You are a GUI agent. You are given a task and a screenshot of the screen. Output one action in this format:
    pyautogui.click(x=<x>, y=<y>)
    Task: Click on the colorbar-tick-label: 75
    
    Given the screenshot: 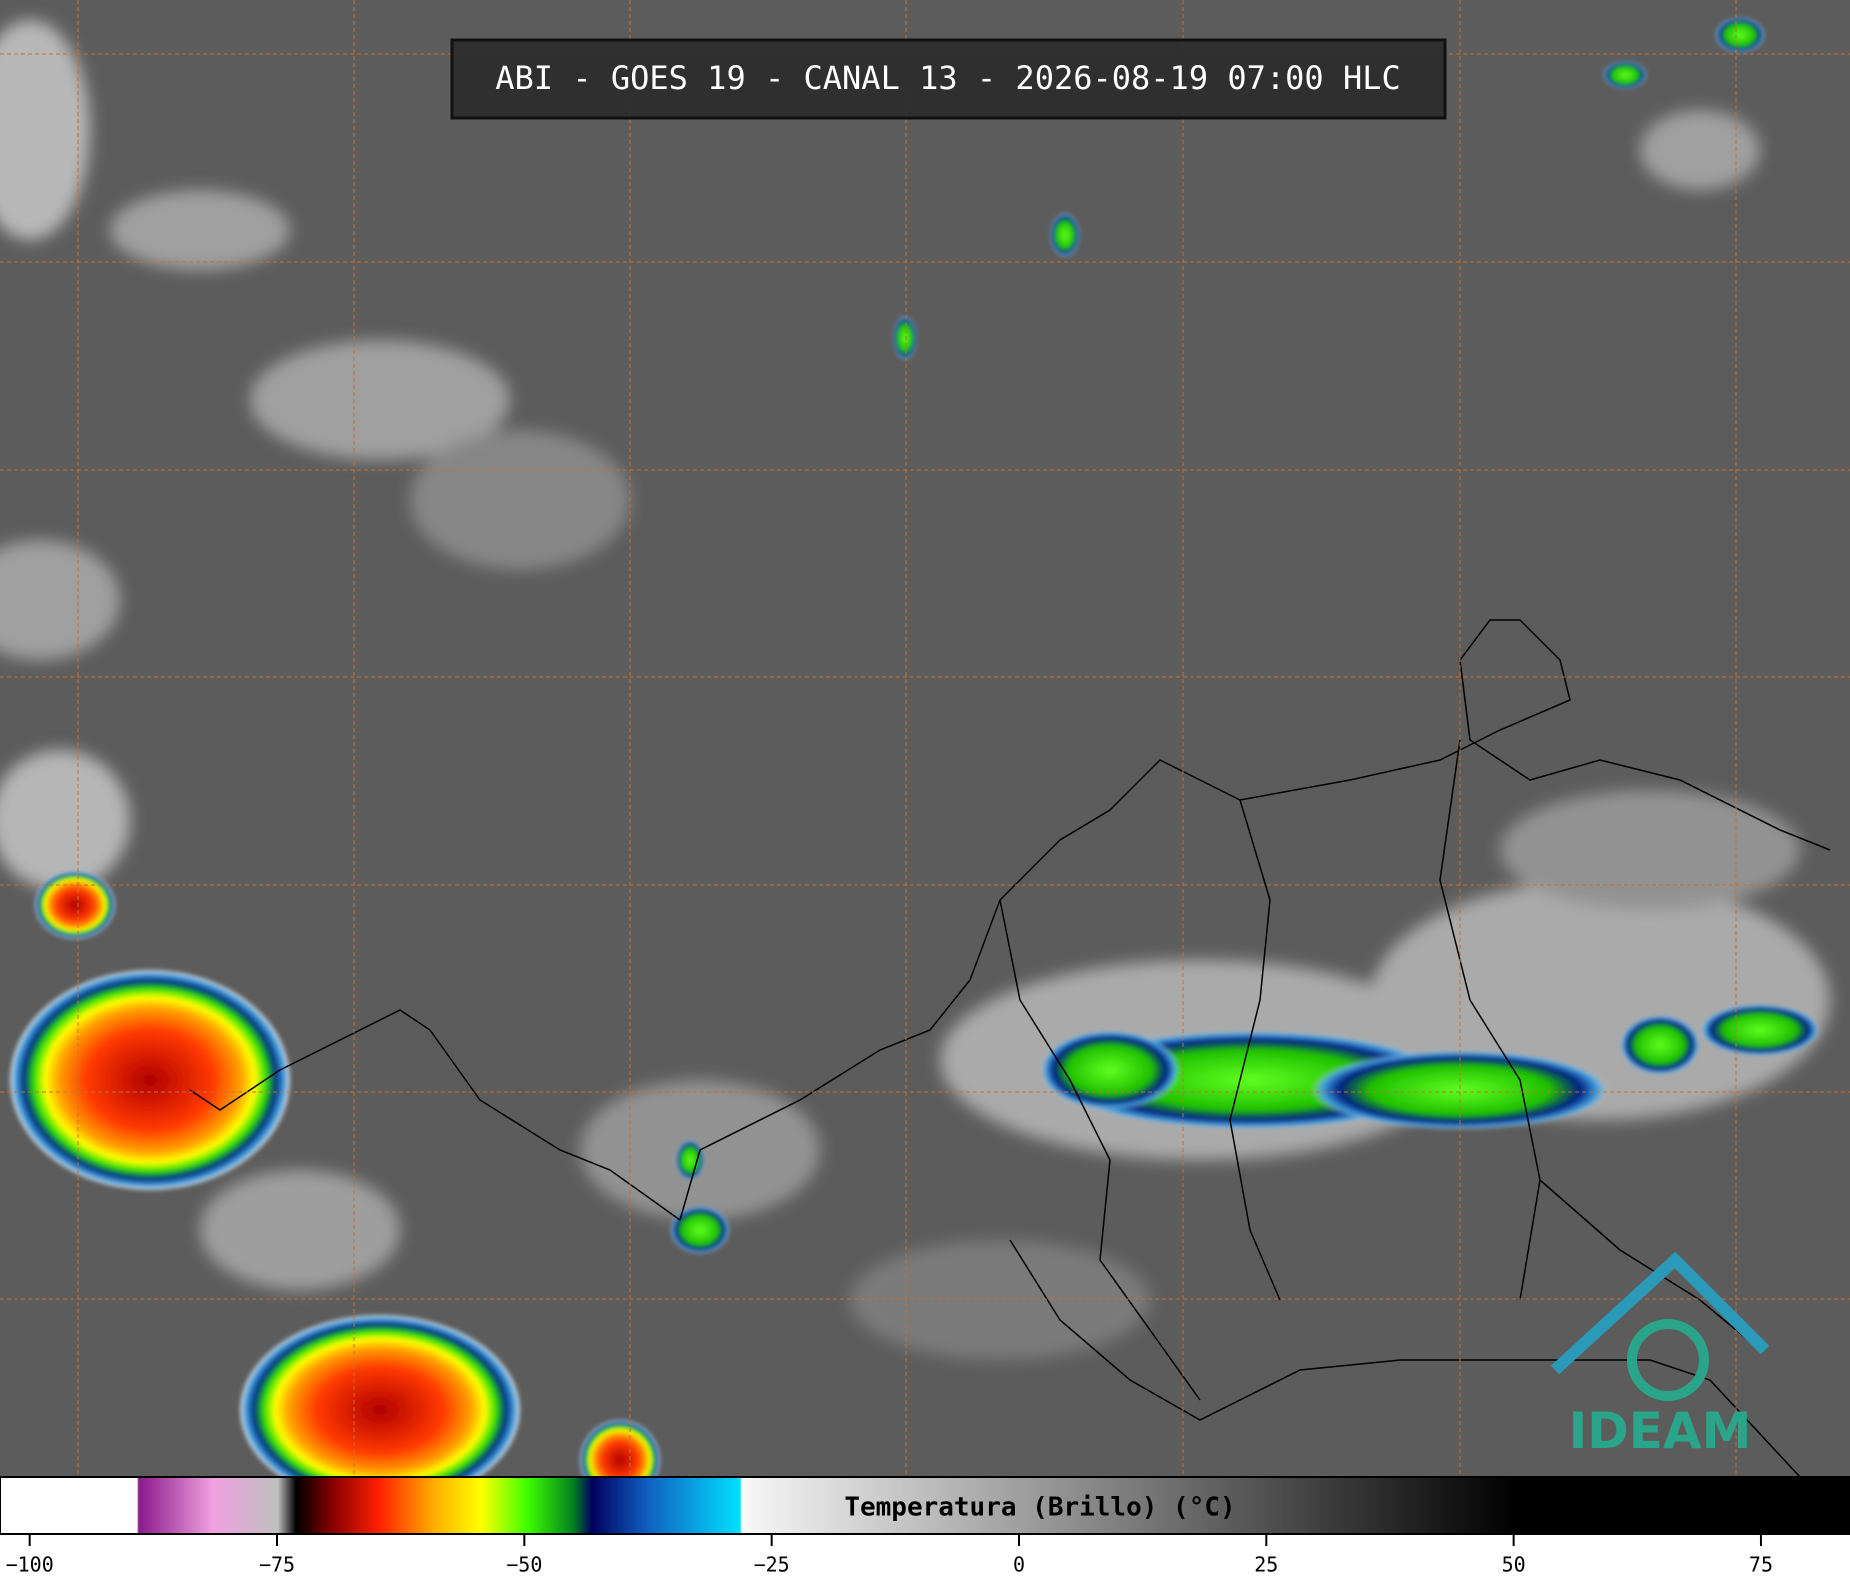 What is the action you would take?
    pyautogui.click(x=1761, y=1565)
    